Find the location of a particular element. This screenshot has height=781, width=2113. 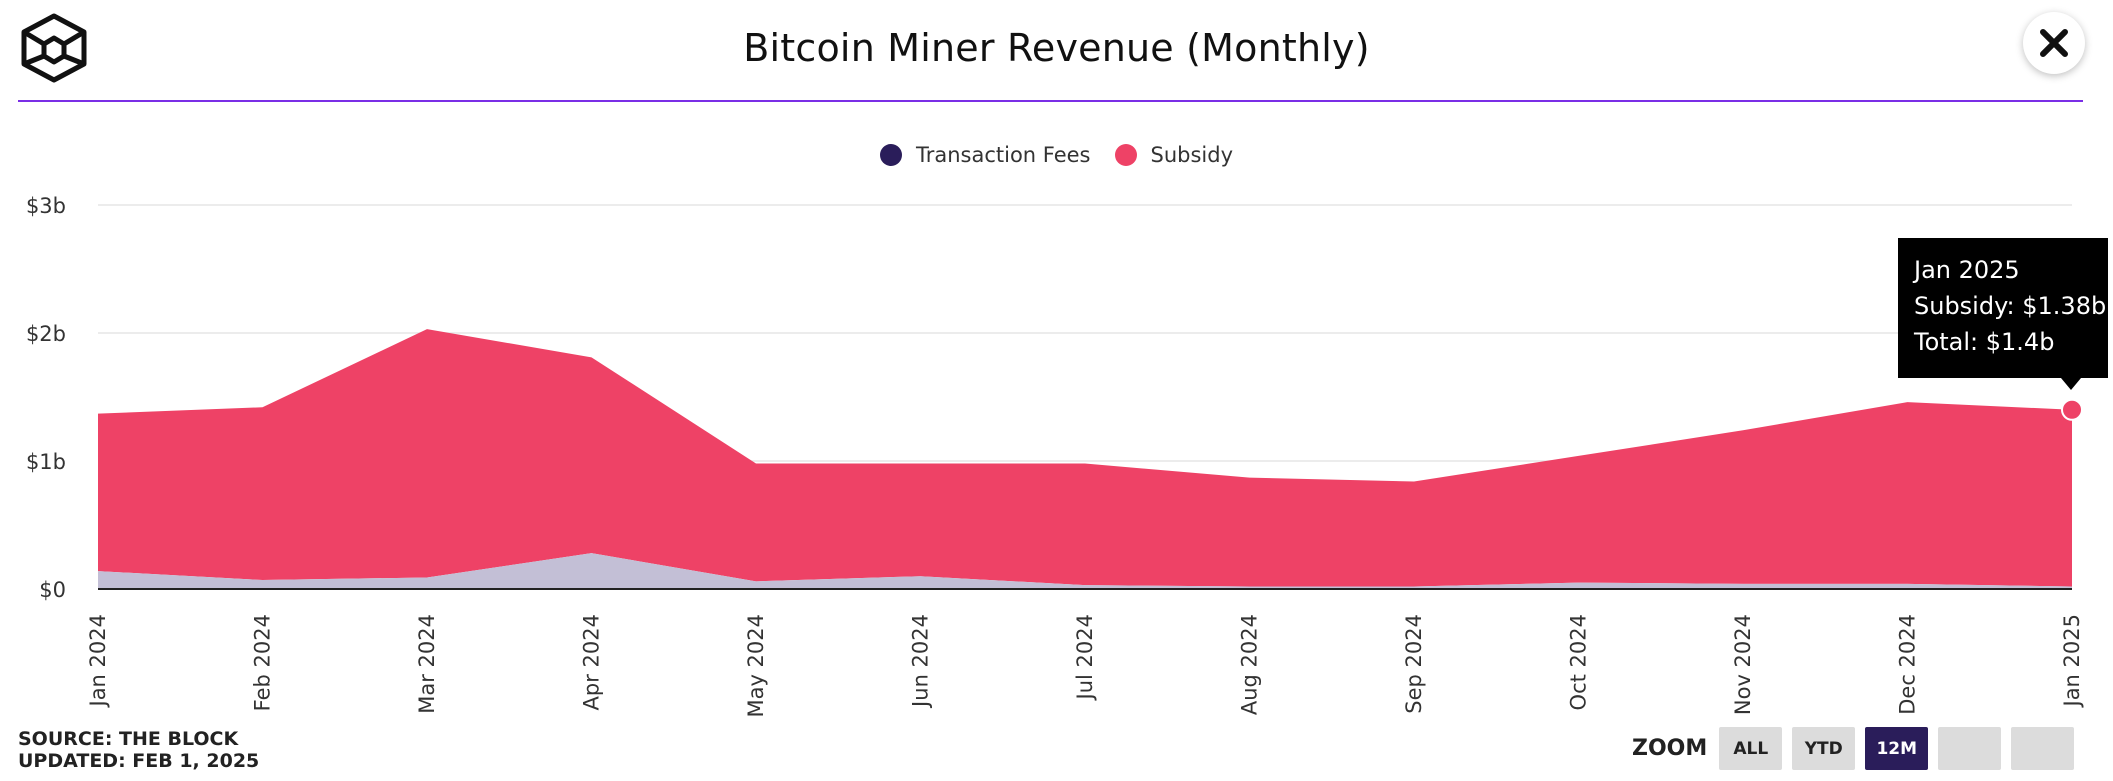

x-tick-label: Dec 2024 is located at coordinates (1908, 664).